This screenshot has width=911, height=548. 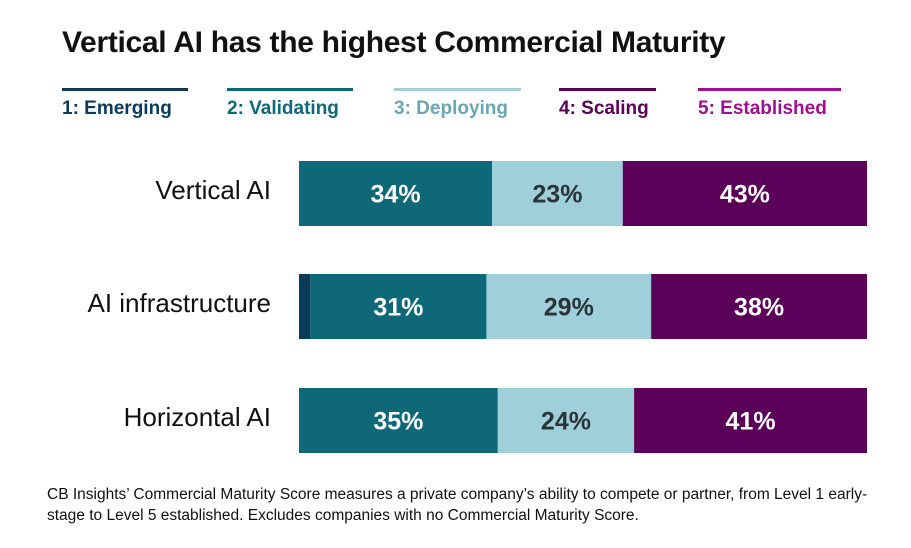 What do you see at coordinates (451, 108) in the screenshot?
I see `legend-label: 3: Deploying` at bounding box center [451, 108].